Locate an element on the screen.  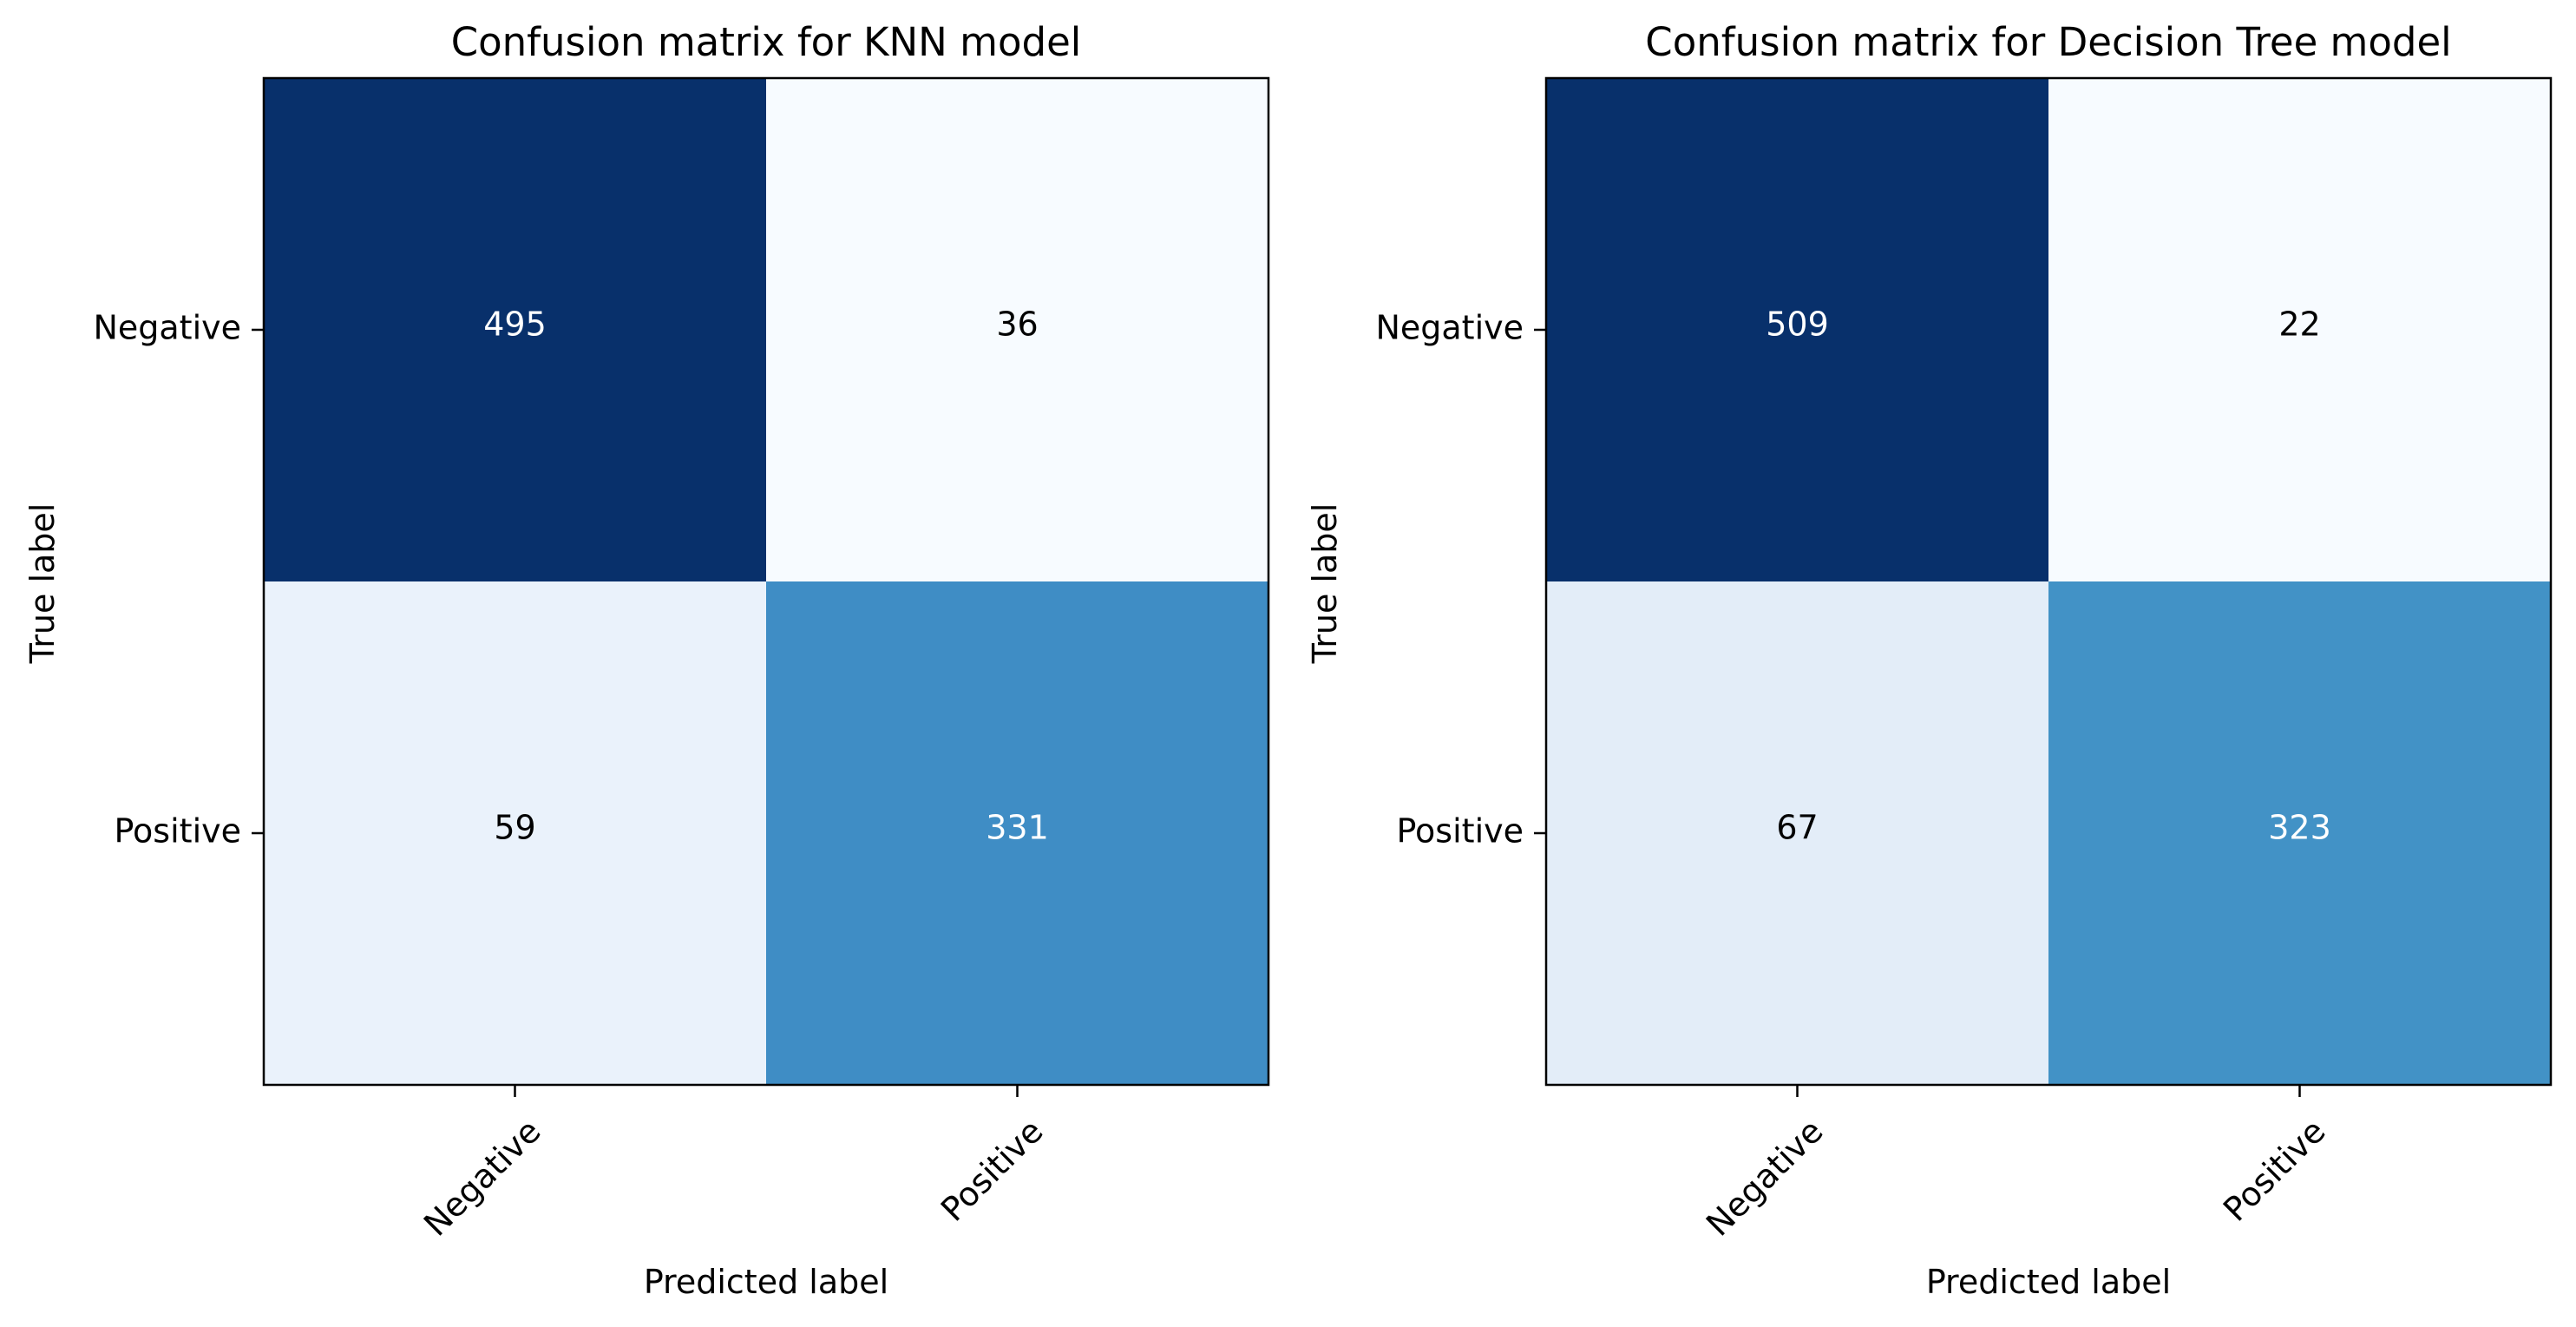
cell-value-label: 22 is located at coordinates (2299, 324).